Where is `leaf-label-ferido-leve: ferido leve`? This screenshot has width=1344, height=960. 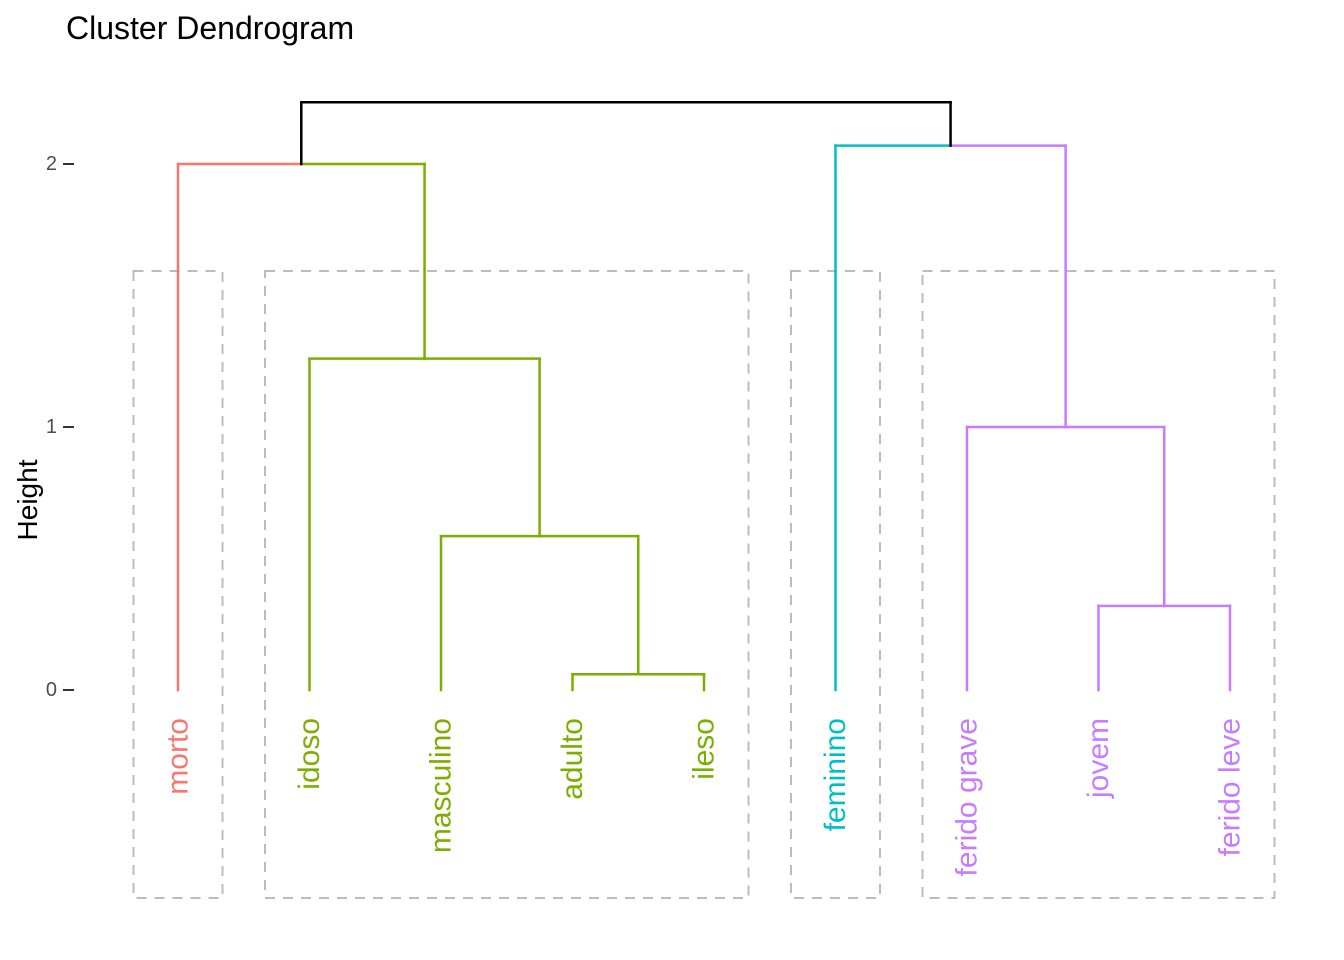 leaf-label-ferido-leve: ferido leve is located at coordinates (1230, 787).